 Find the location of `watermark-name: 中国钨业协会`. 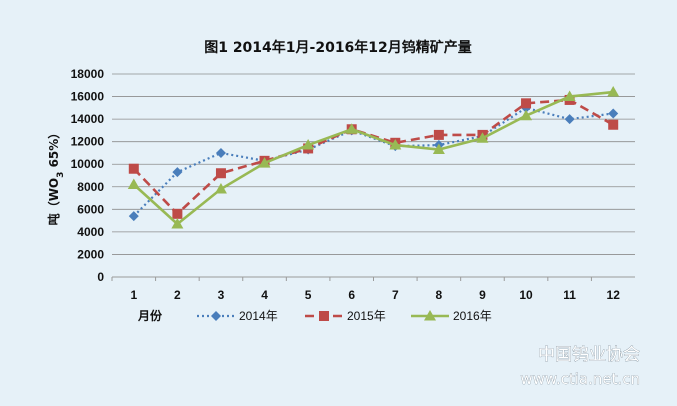

watermark-name: 中国钨业协会 is located at coordinates (589, 355).